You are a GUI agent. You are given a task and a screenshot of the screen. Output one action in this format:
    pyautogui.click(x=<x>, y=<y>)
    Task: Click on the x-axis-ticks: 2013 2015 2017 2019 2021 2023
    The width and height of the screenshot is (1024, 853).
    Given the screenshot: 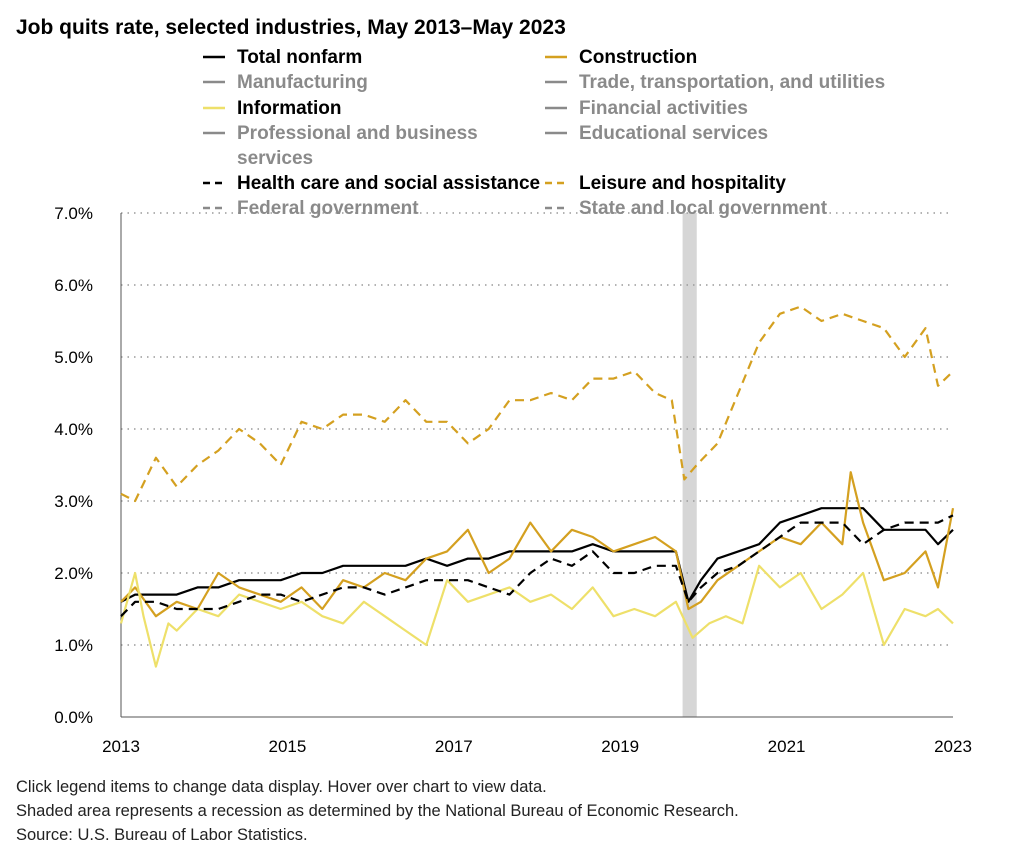 What is the action you would take?
    pyautogui.click(x=537, y=746)
    